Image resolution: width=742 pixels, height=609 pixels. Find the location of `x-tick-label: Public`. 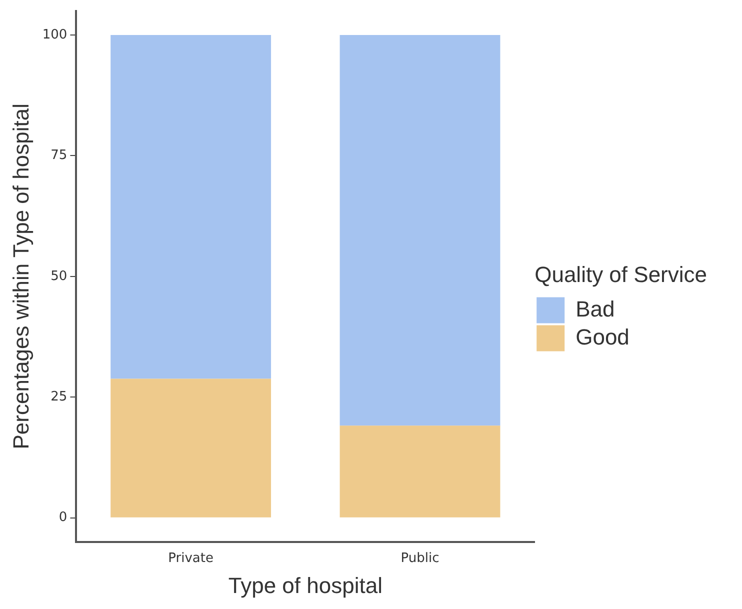

x-tick-label: Public is located at coordinates (420, 558).